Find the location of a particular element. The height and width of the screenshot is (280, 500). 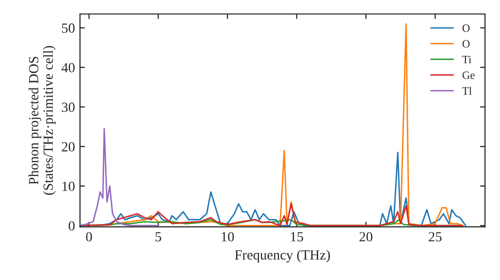

y-axis-title: Phonon projected DOS (States/THz·primitive cell) is located at coordinates (42, 120).